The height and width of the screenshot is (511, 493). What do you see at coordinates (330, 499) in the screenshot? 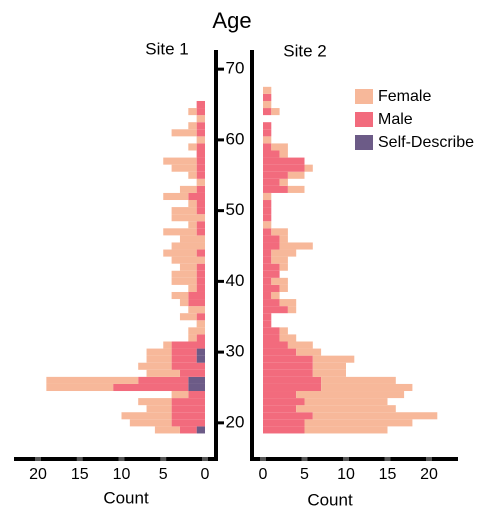
I see `x-axis-label: Count` at bounding box center [330, 499].